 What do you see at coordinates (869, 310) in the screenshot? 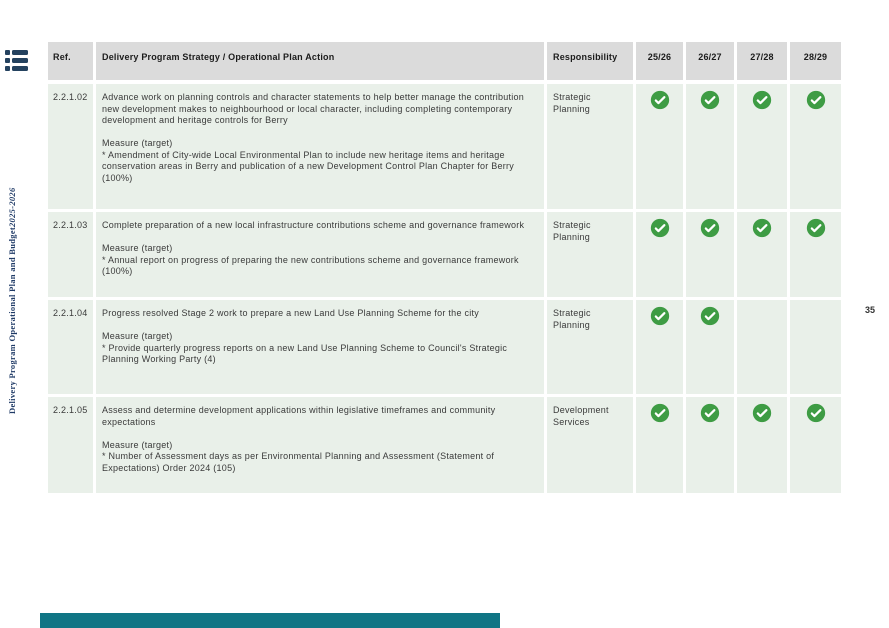
I see `page-number: 35` at bounding box center [869, 310].